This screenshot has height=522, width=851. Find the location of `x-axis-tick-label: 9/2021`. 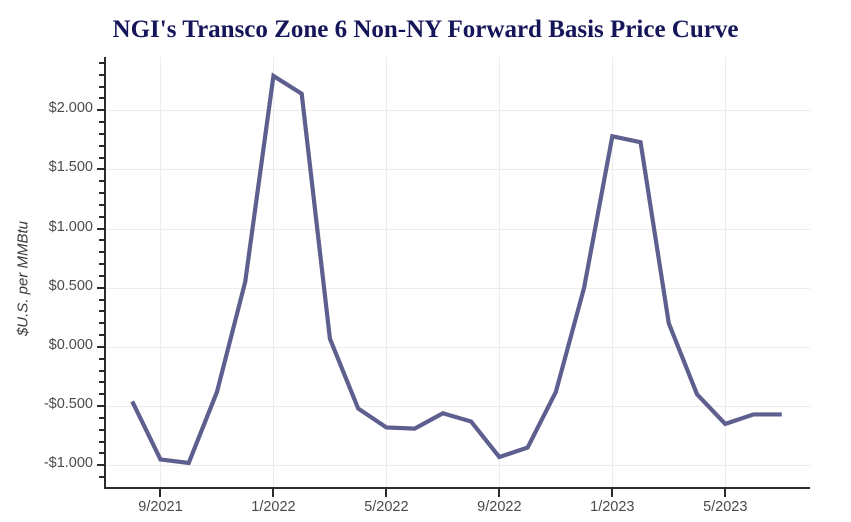

x-axis-tick-label: 9/2021 is located at coordinates (160, 507).